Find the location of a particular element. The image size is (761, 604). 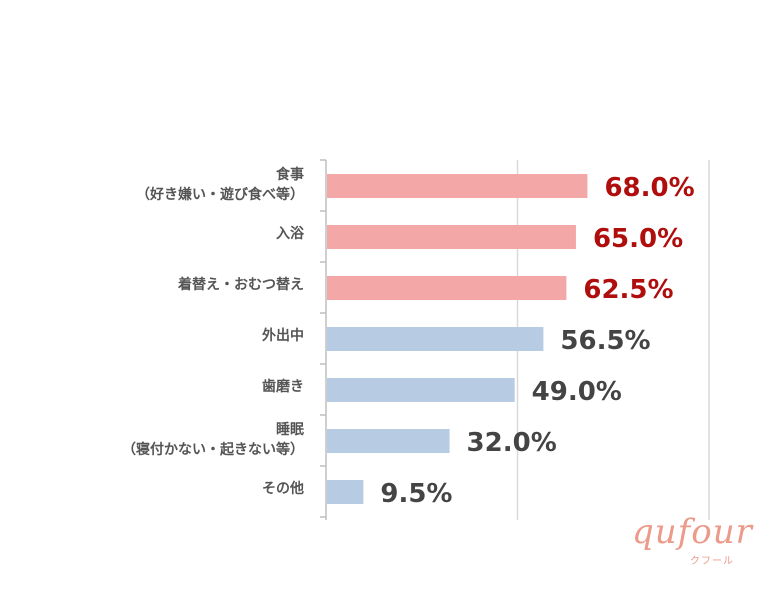

brand-logo: qufour クフール is located at coordinates (692, 547).